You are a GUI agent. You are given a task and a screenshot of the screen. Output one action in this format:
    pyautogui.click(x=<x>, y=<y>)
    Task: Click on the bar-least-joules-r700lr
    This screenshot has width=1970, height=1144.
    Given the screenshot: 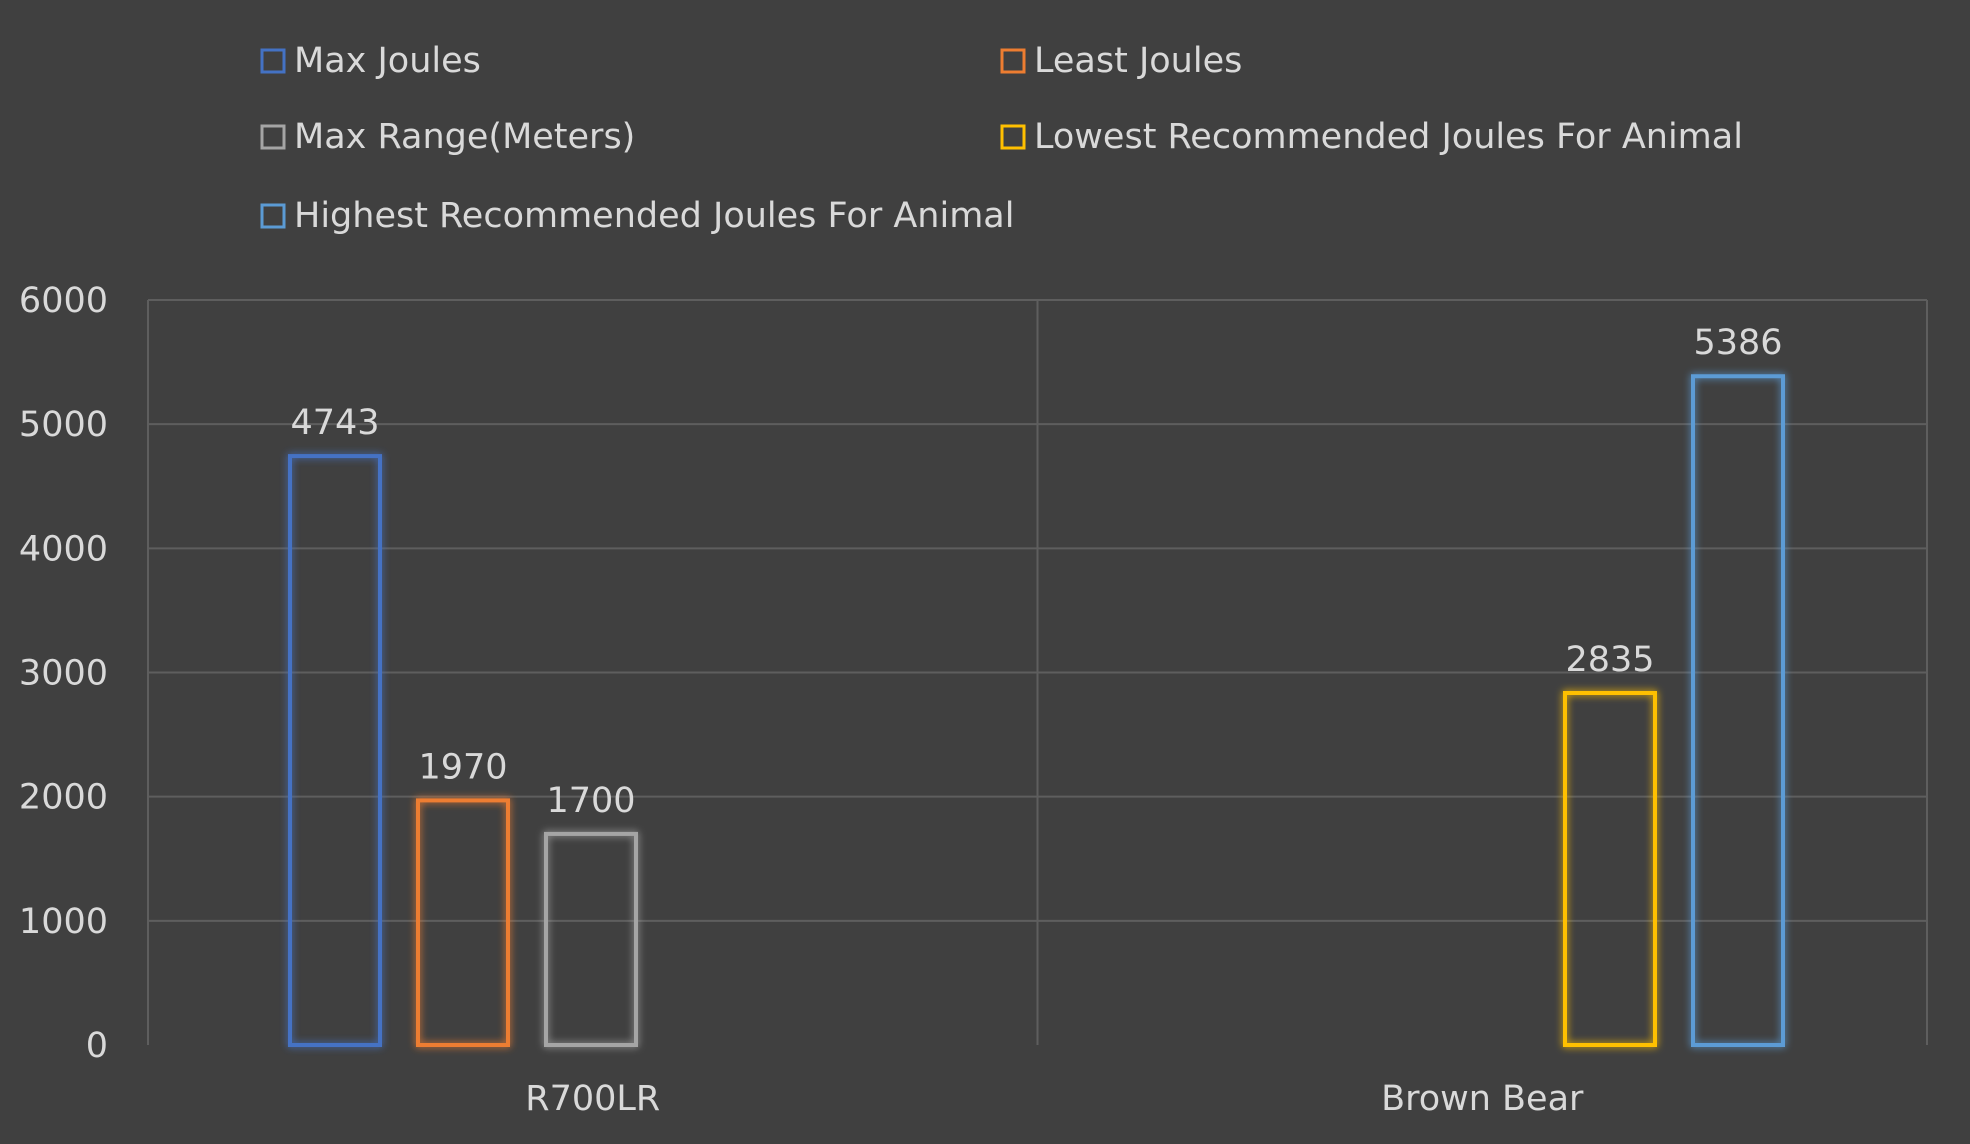 What is the action you would take?
    pyautogui.click(x=463, y=922)
    